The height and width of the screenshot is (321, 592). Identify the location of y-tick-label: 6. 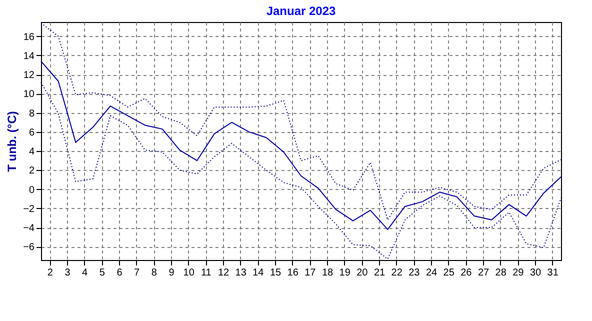
(31, 132).